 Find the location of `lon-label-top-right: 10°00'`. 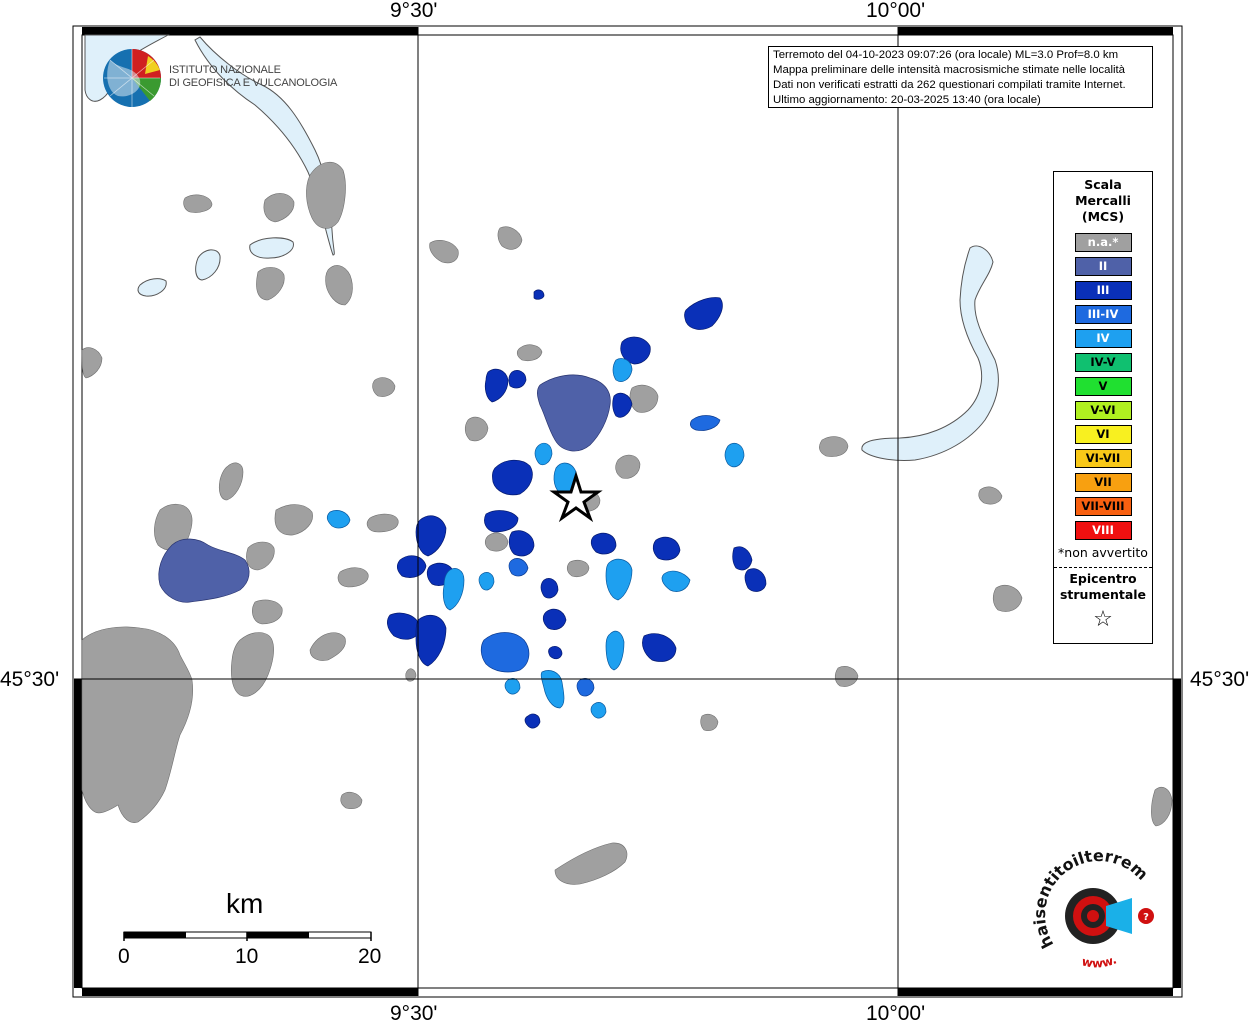

lon-label-top-right: 10°00' is located at coordinates (896, 11).